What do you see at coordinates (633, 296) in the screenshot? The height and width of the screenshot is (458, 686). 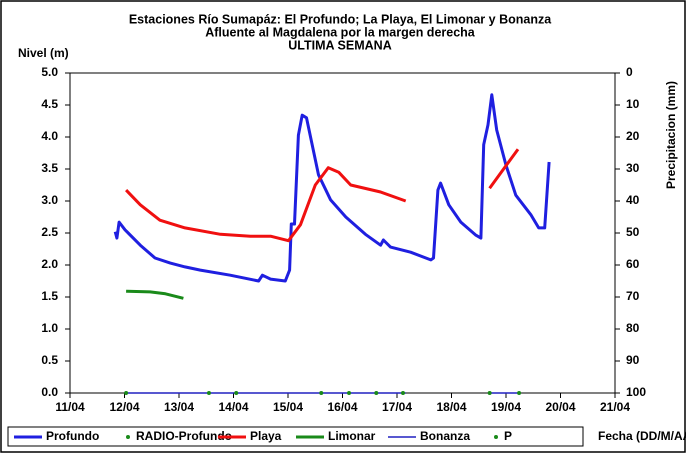 I see `y2-tick-label: 70` at bounding box center [633, 296].